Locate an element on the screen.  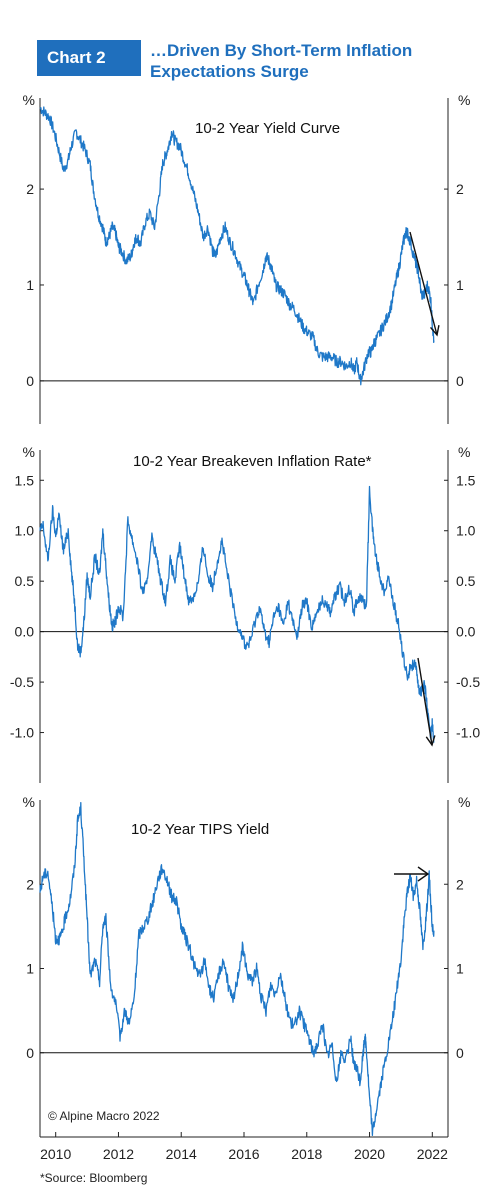
x-tick-label: 2020 is located at coordinates (369, 1154).